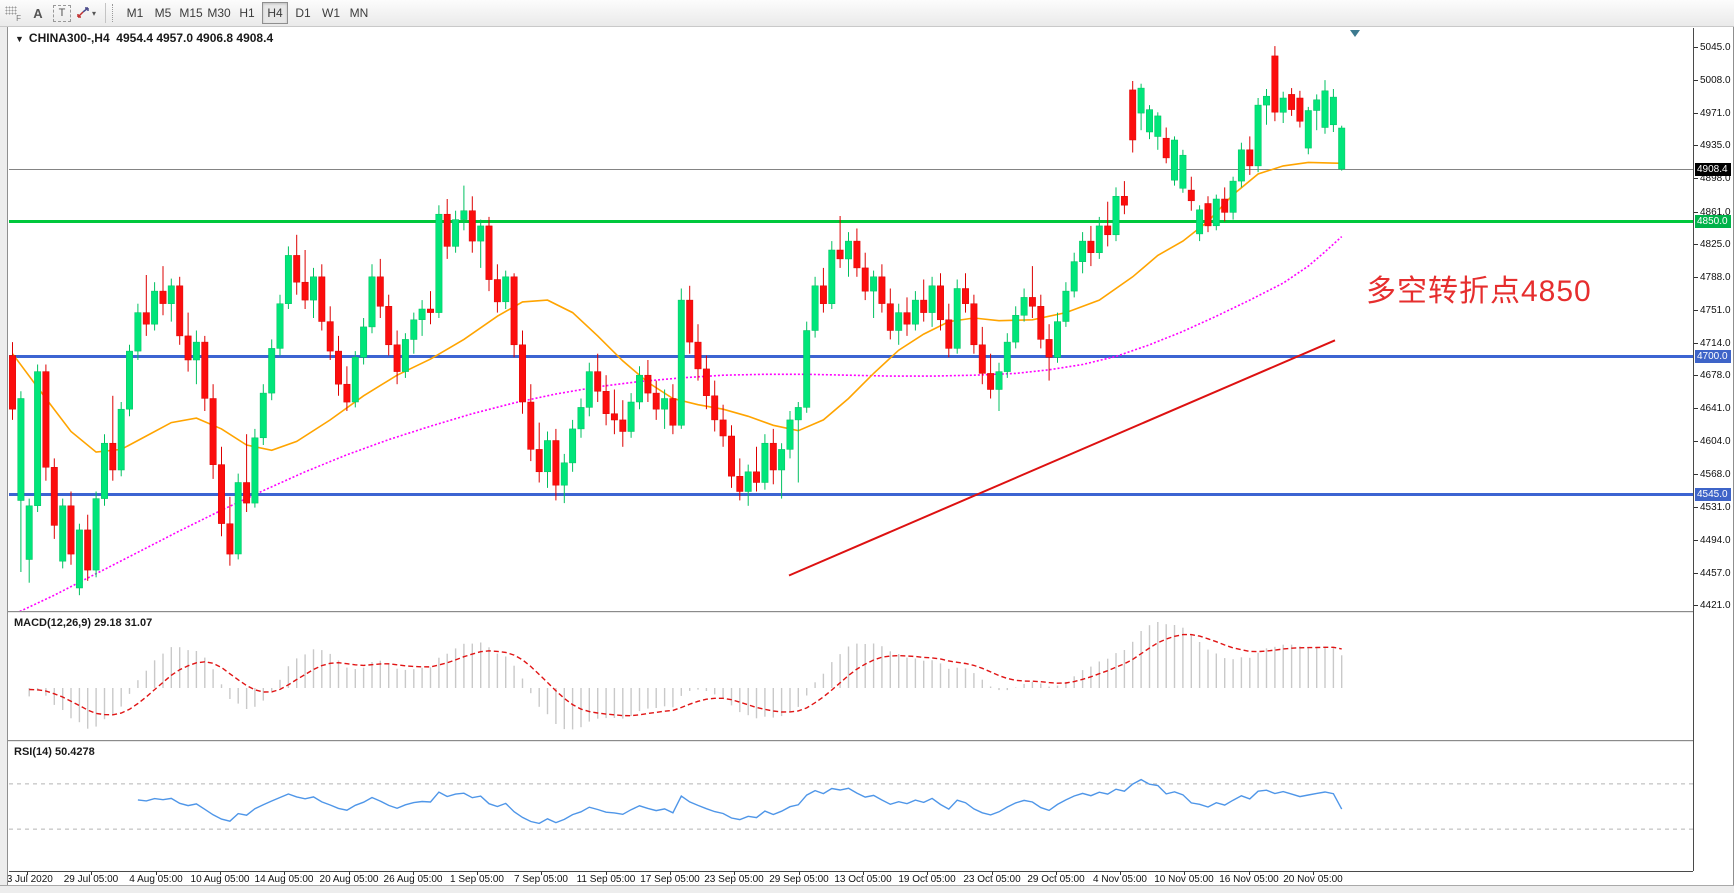 This screenshot has height=893, width=1734. Describe the element at coordinates (4, 460) in the screenshot. I see `window-left-edge` at that location.